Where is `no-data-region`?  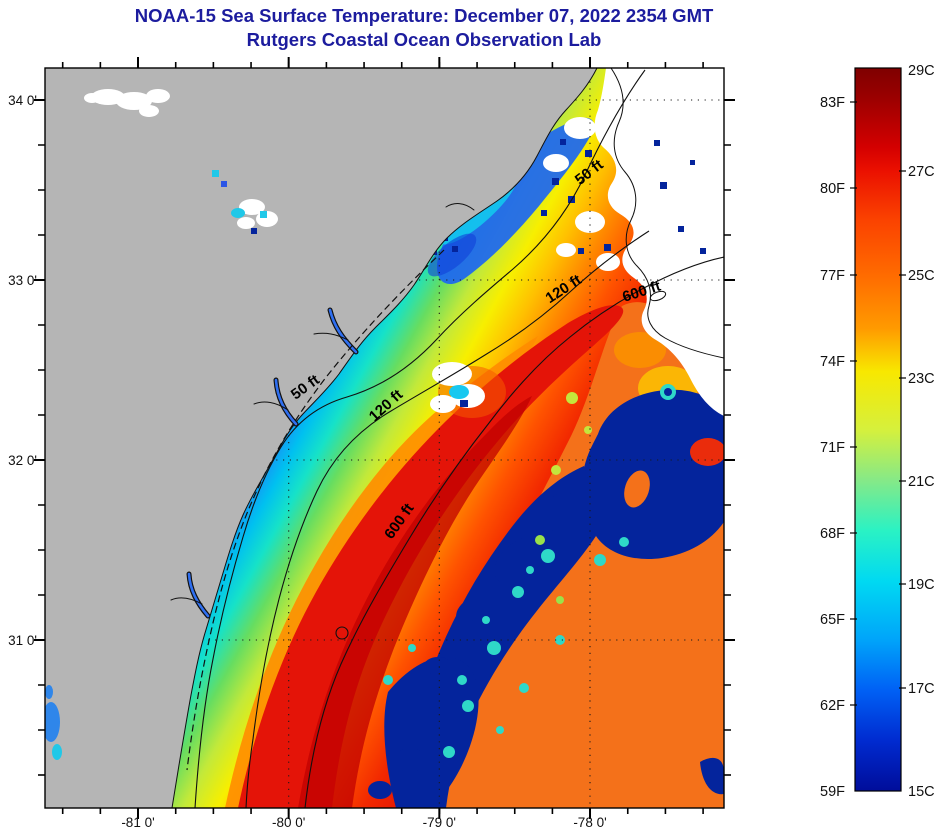 no-data-region is located at coordinates (659, 242).